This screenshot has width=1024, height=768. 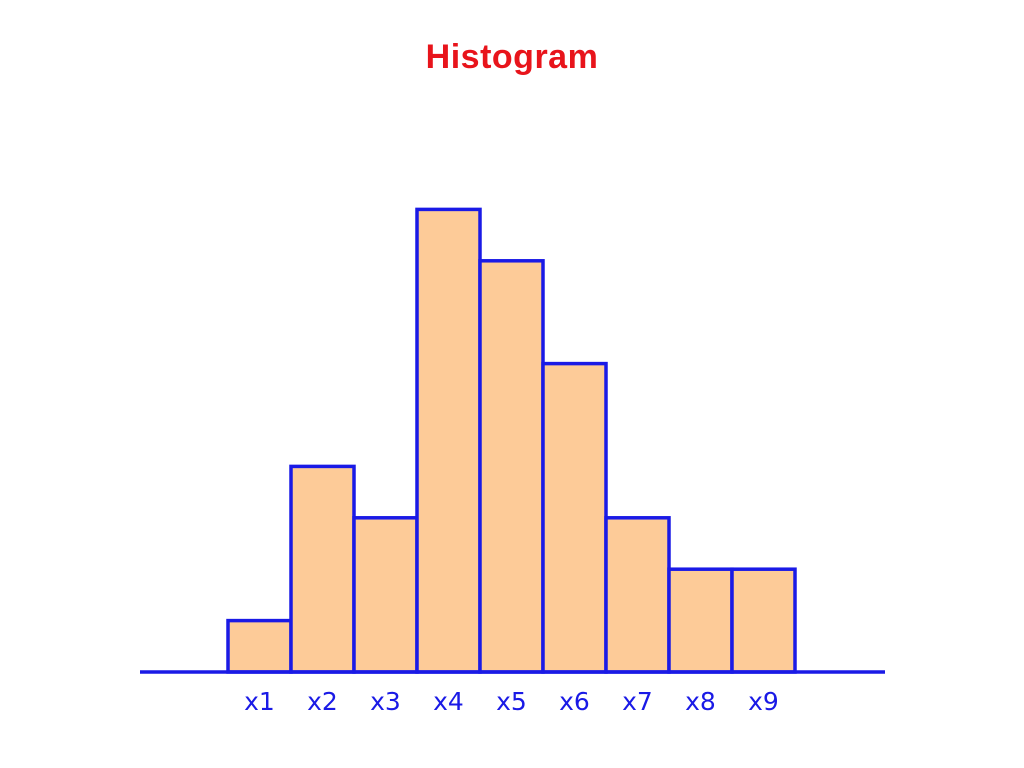 What do you see at coordinates (259, 701) in the screenshot?
I see `x-tick-label-x1: x1` at bounding box center [259, 701].